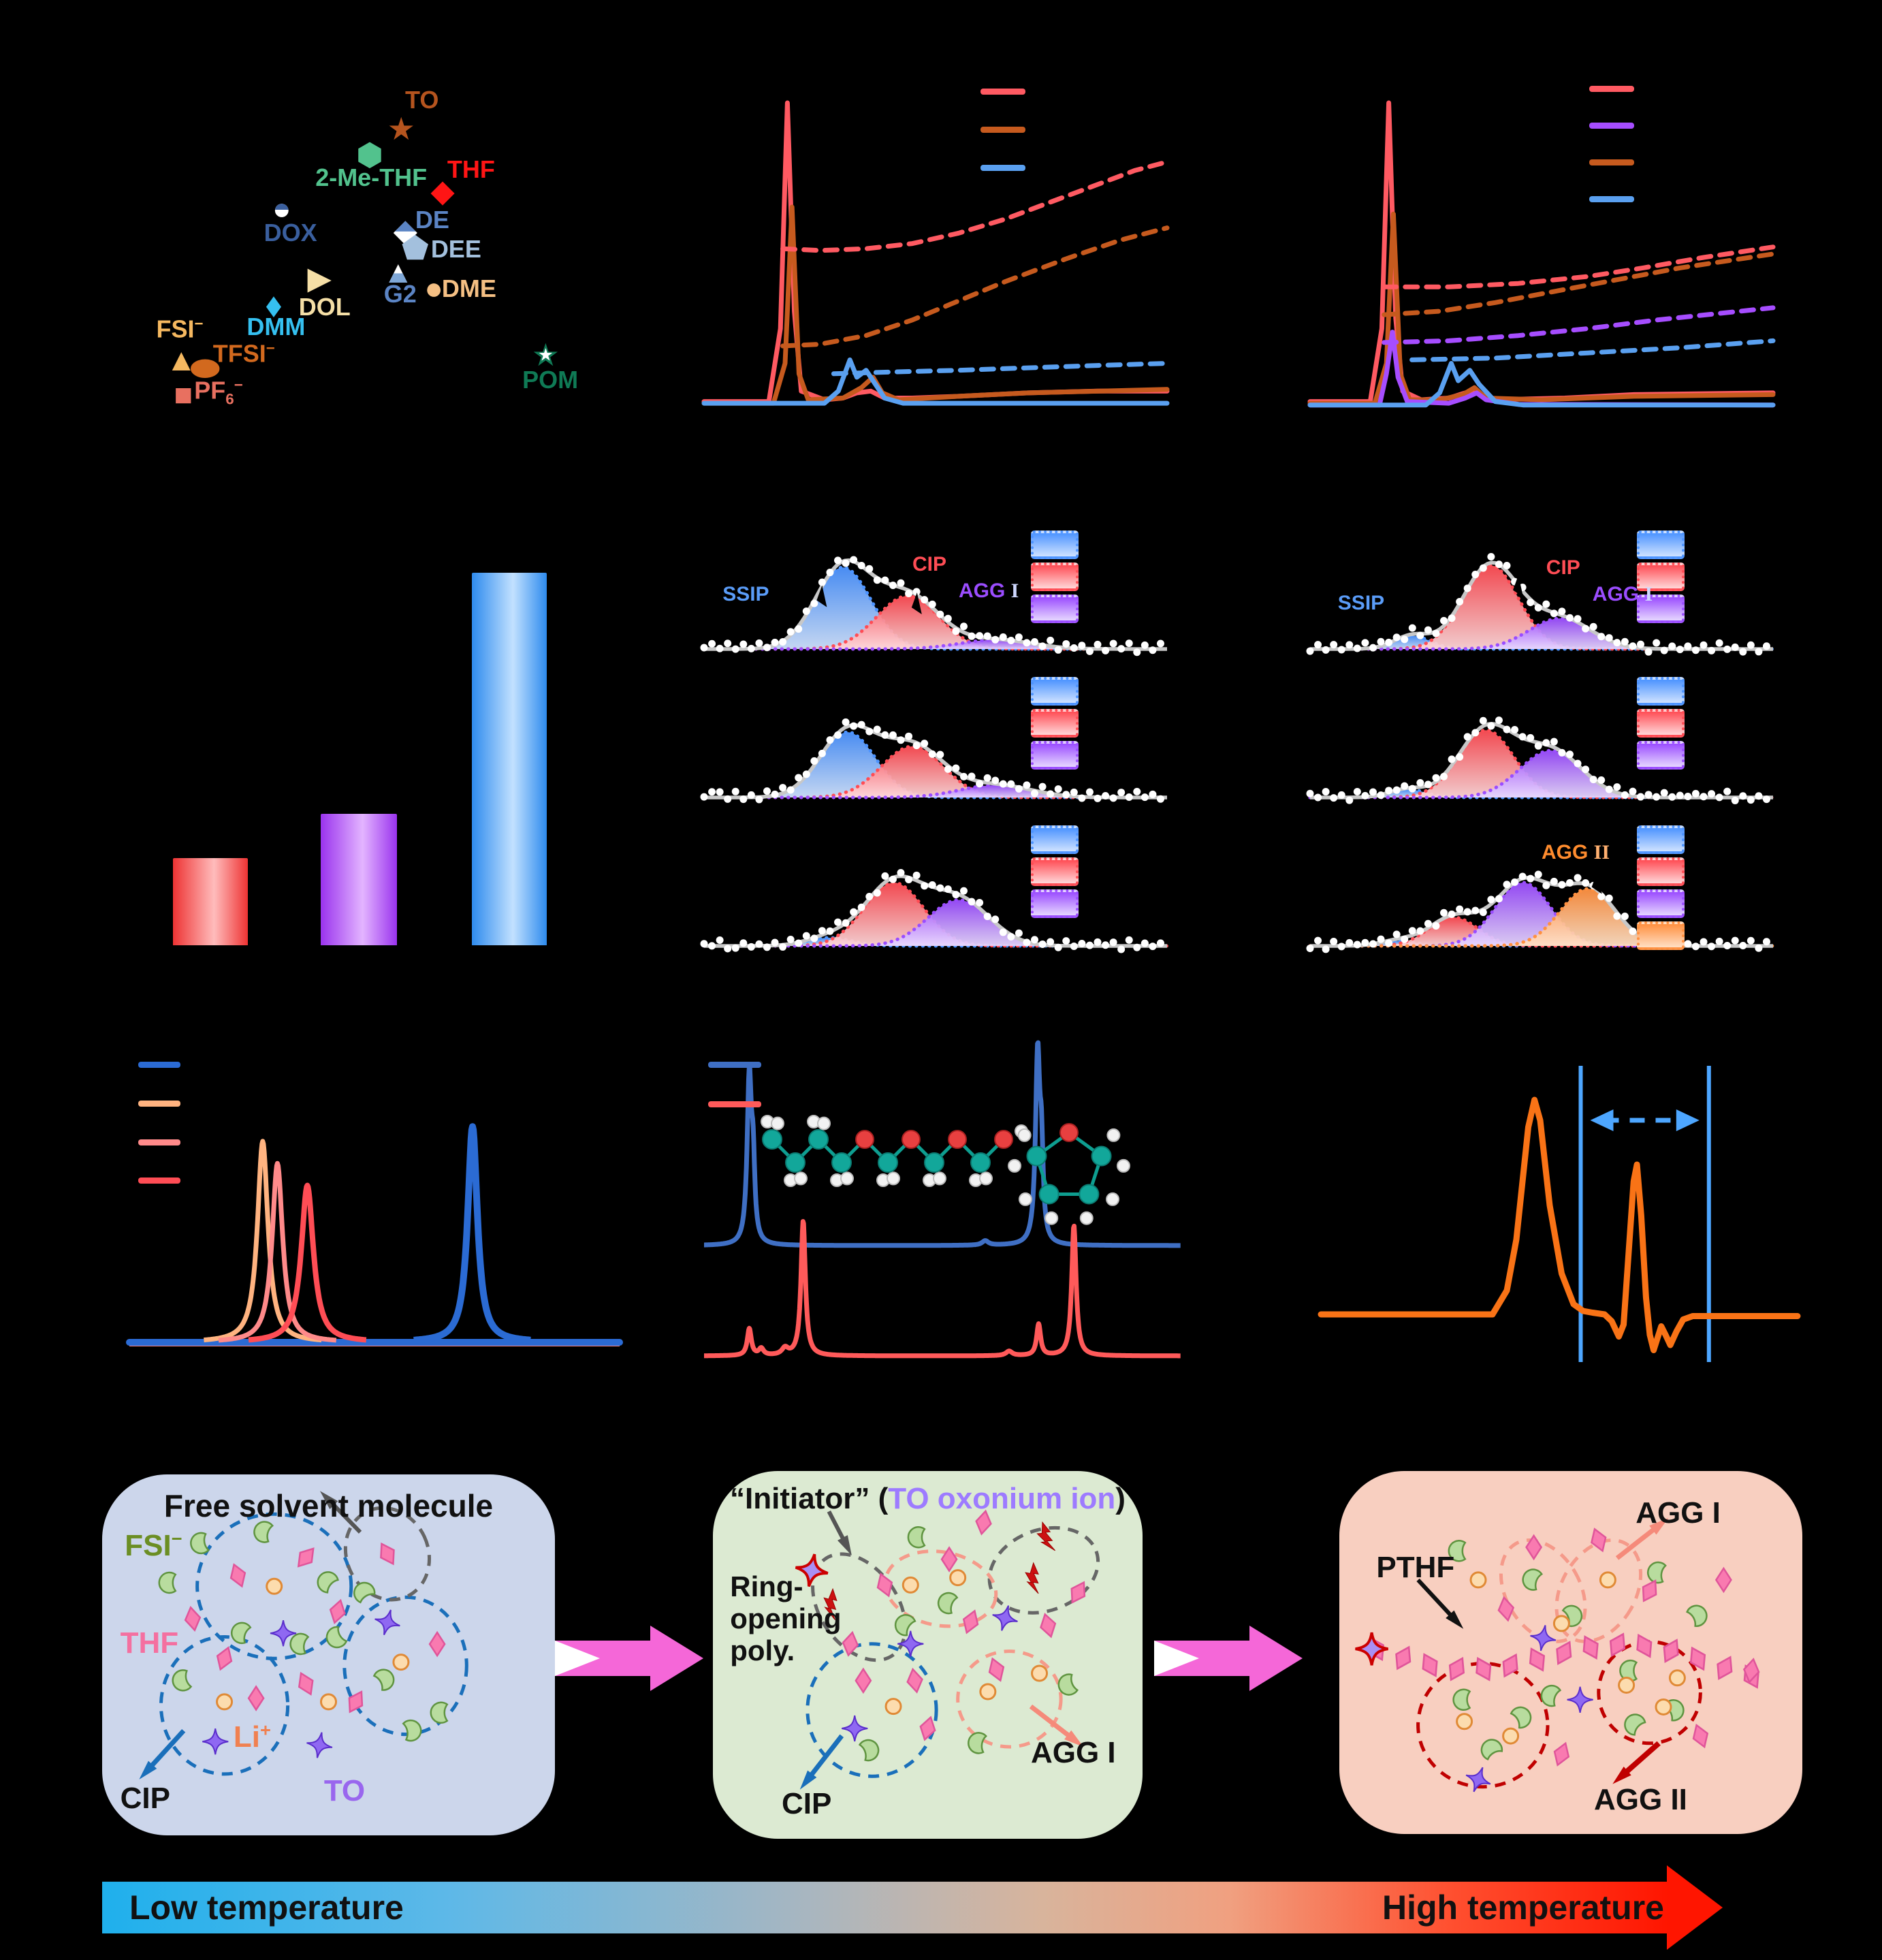 This screenshot has width=1882, height=1960. What do you see at coordinates (153, 1546) in the screenshot?
I see `schematic-label: FSI−` at bounding box center [153, 1546].